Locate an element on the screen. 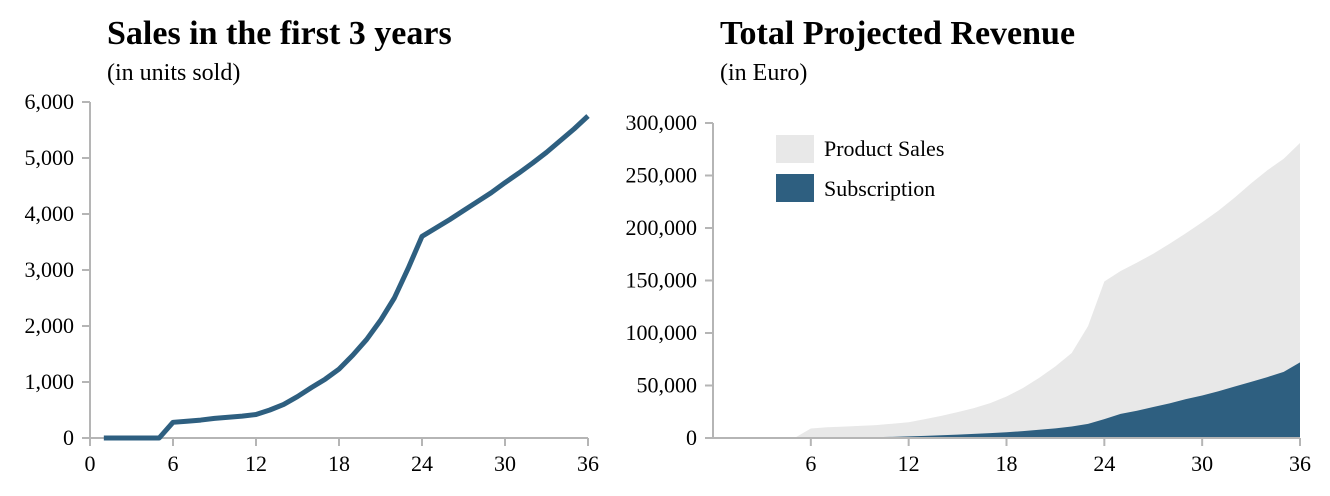 The width and height of the screenshot is (1330, 496). legend-label-product-sales: Product Sales is located at coordinates (884, 148).